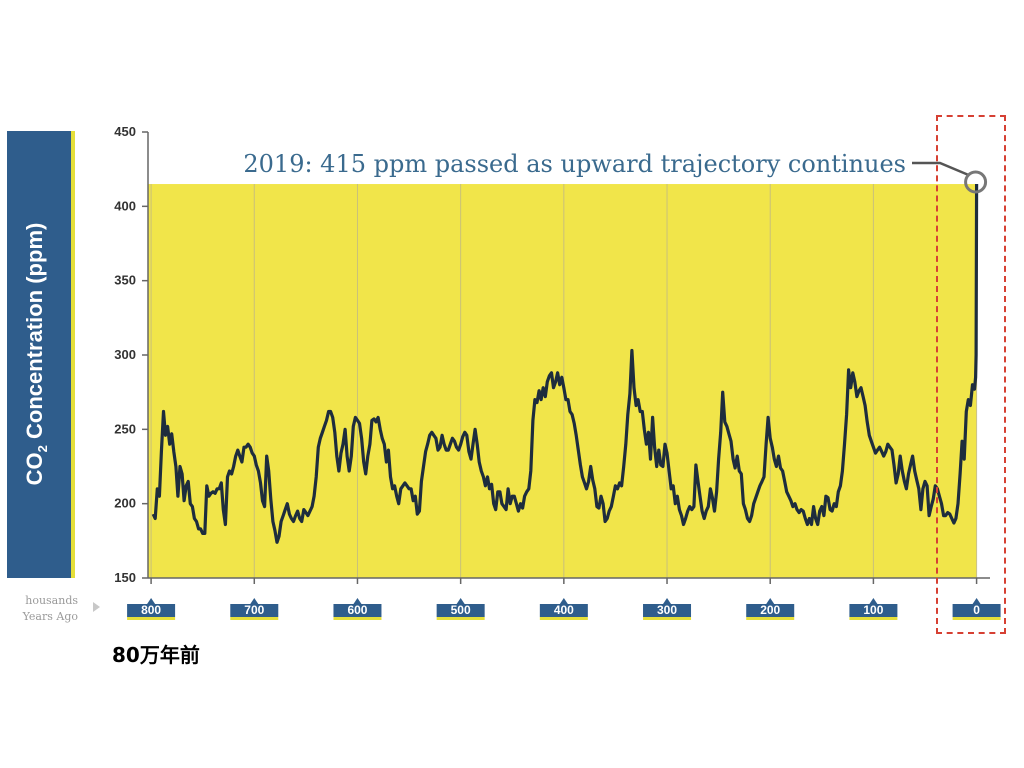  Describe the element at coordinates (941, 169) in the screenshot. I see `annotation-leader-line` at that location.